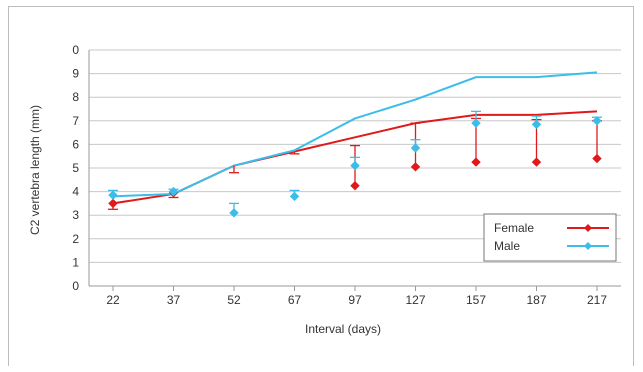 This screenshot has width=643, height=372. I want to click on legend: Female Male, so click(550, 237).